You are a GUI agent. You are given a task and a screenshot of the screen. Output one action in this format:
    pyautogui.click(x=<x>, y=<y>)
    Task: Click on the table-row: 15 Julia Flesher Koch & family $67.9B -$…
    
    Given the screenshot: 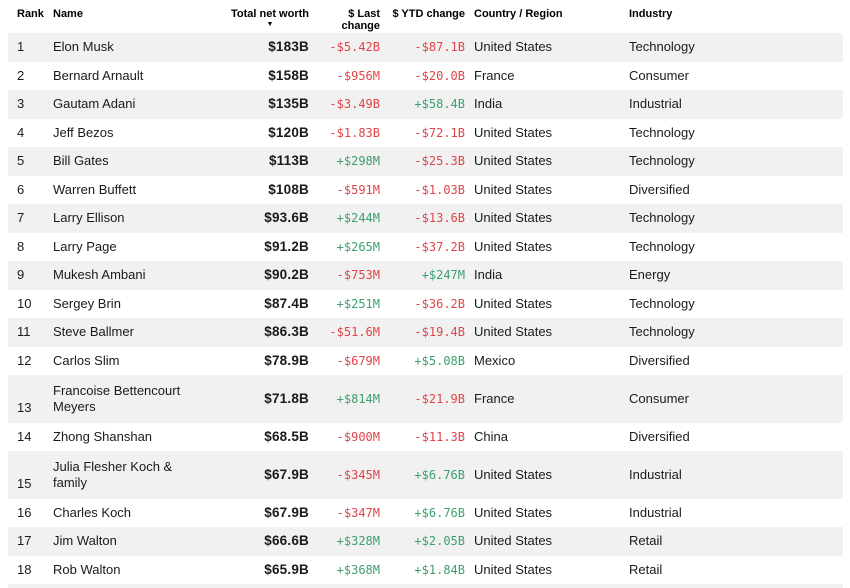 What is the action you would take?
    pyautogui.click(x=425, y=475)
    